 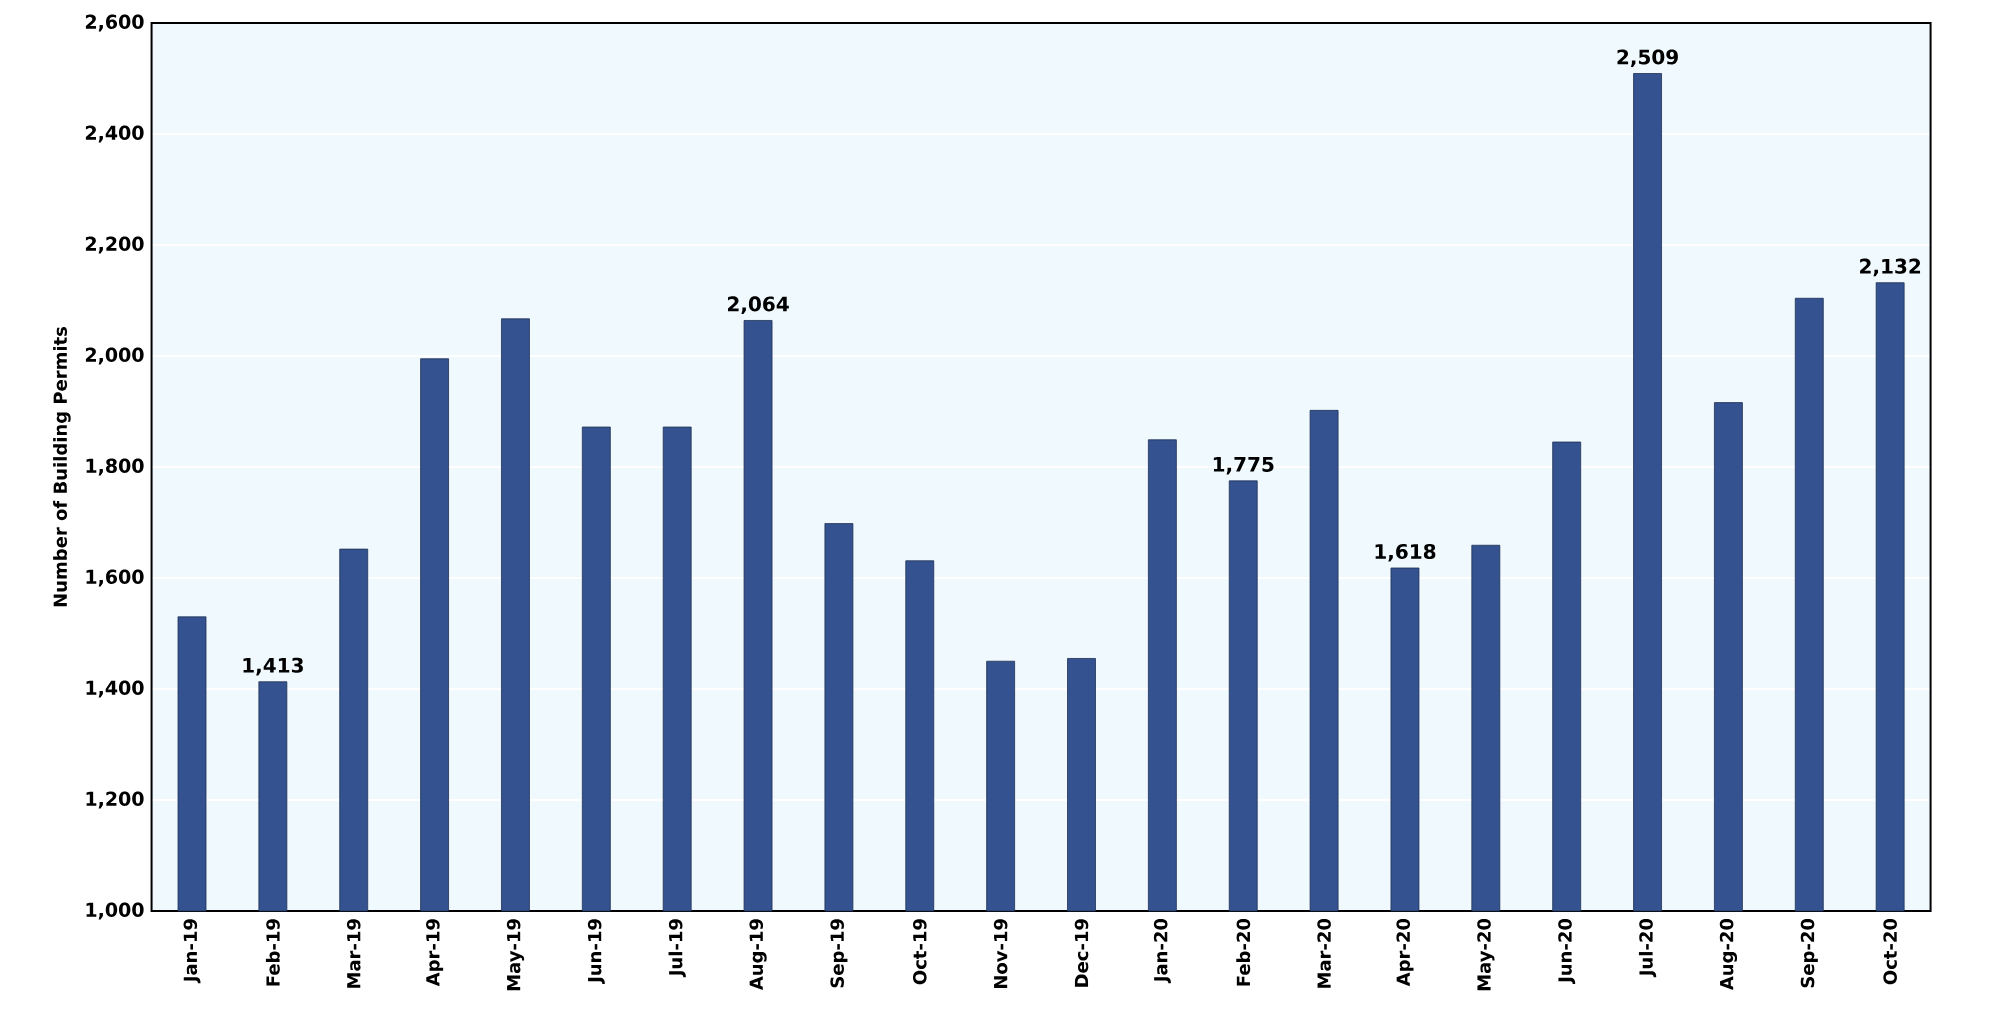 What do you see at coordinates (839, 953) in the screenshot?
I see `x-tick-label: Sep-19` at bounding box center [839, 953].